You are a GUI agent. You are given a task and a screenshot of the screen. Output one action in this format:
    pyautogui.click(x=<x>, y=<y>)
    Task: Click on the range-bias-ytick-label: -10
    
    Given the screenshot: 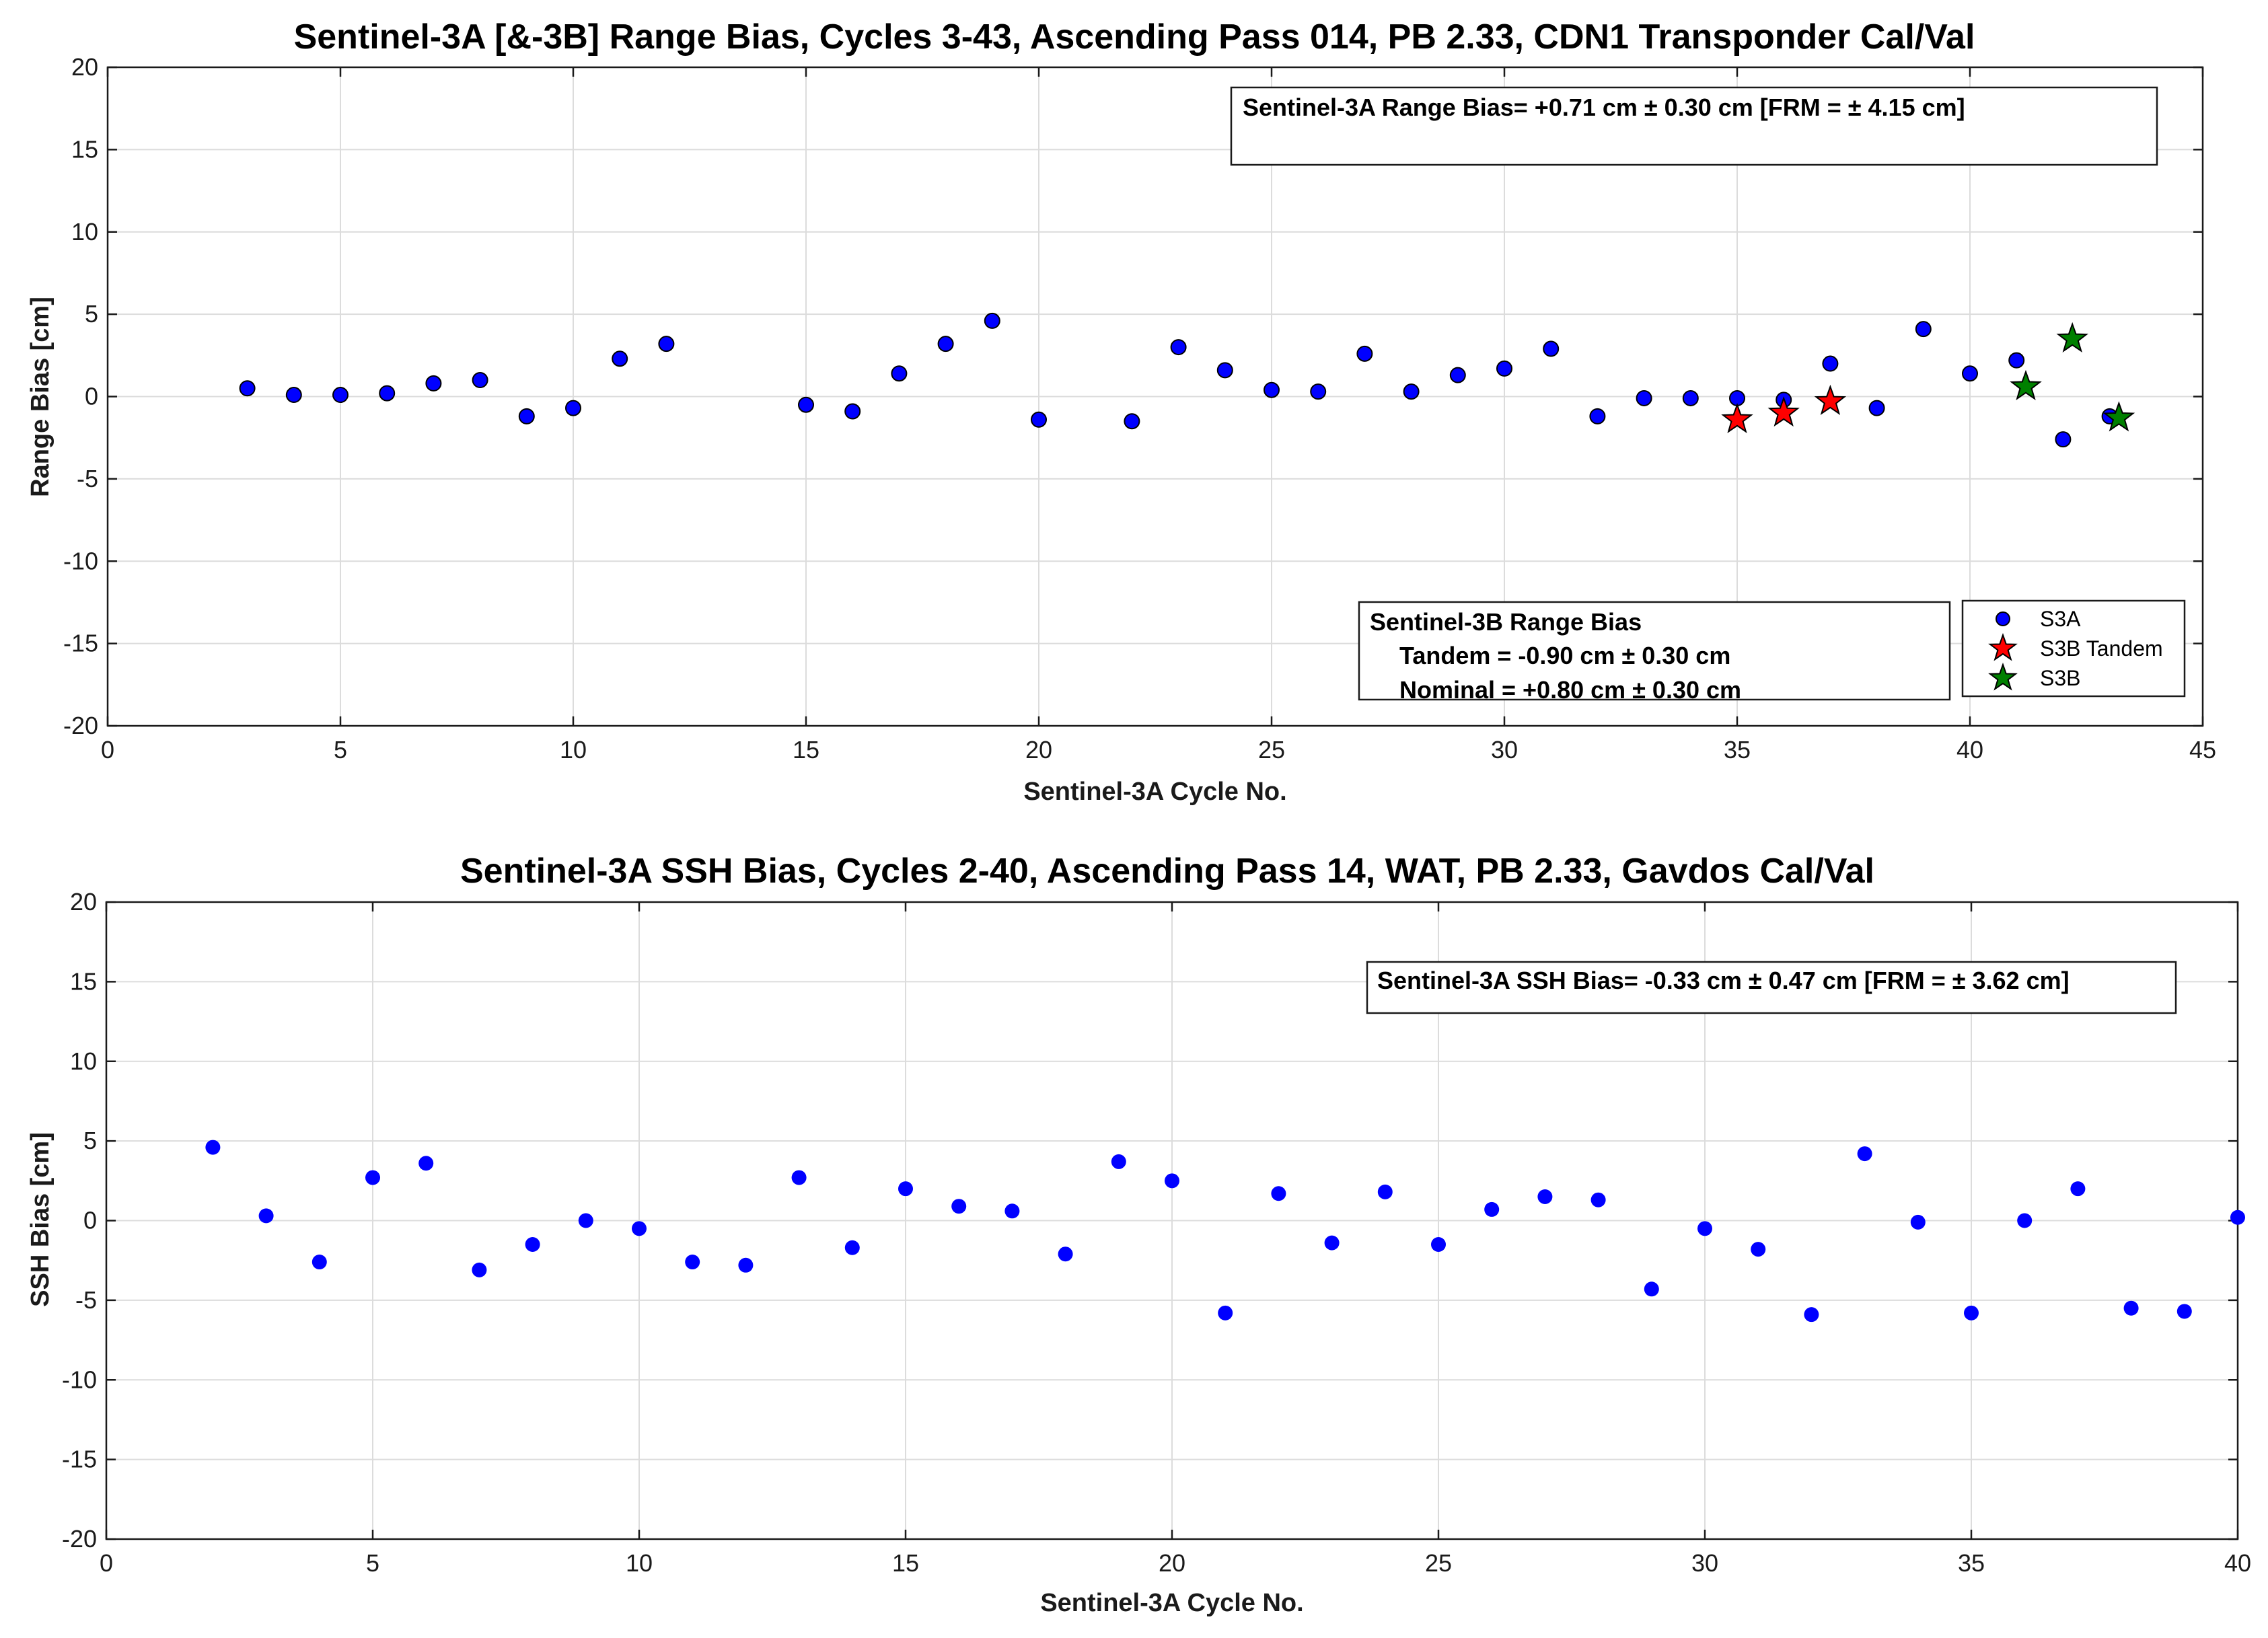 What is the action you would take?
    pyautogui.click(x=80, y=561)
    